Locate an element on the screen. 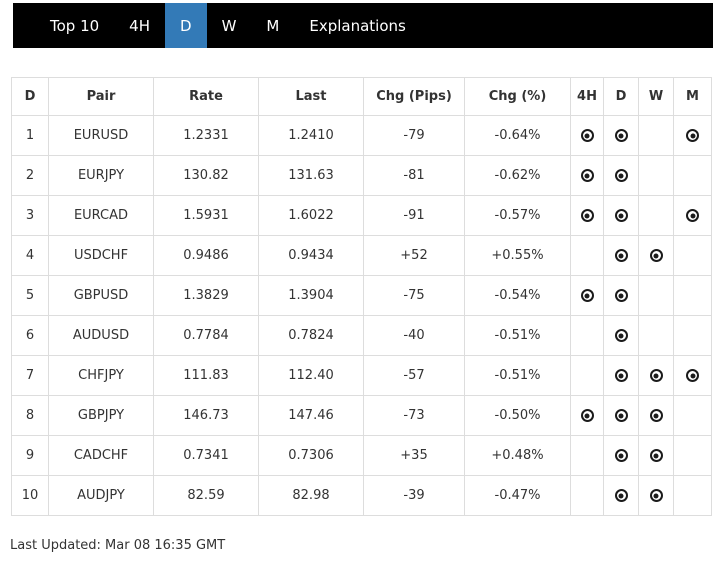  nav-tab-d: D is located at coordinates (186, 25).